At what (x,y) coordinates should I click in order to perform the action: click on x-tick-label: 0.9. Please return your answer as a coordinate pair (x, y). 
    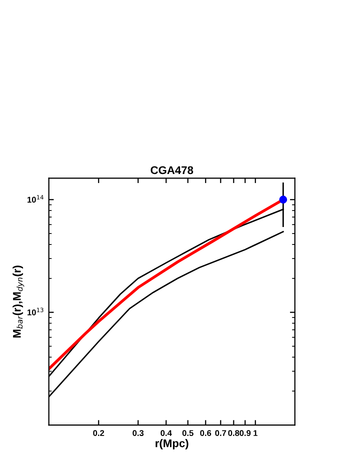
    Looking at the image, I should click on (245, 433).